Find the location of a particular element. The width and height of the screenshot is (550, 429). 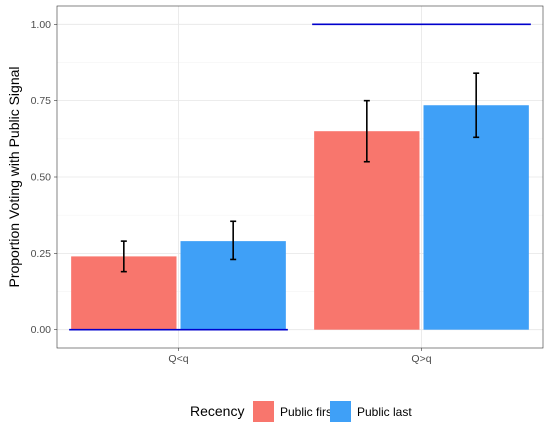

y-tick-label: 0.25 is located at coordinates (41, 254).